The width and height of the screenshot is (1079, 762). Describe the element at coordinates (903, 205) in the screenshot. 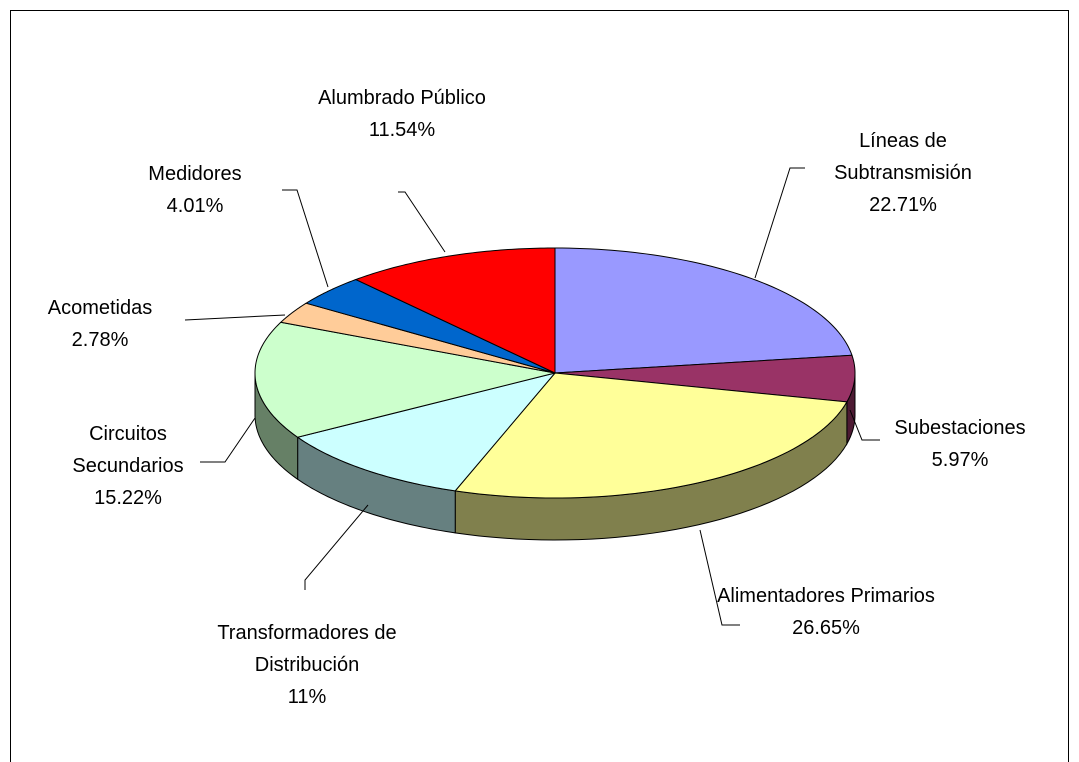

I see `value-label: 22.71%` at that location.